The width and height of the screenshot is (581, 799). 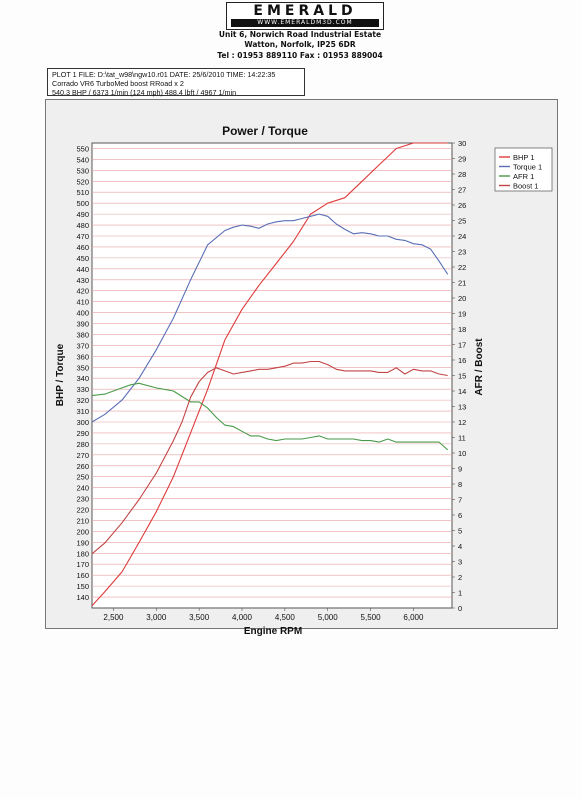 What do you see at coordinates (462, 159) in the screenshot?
I see `y2-tick-label: 29` at bounding box center [462, 159].